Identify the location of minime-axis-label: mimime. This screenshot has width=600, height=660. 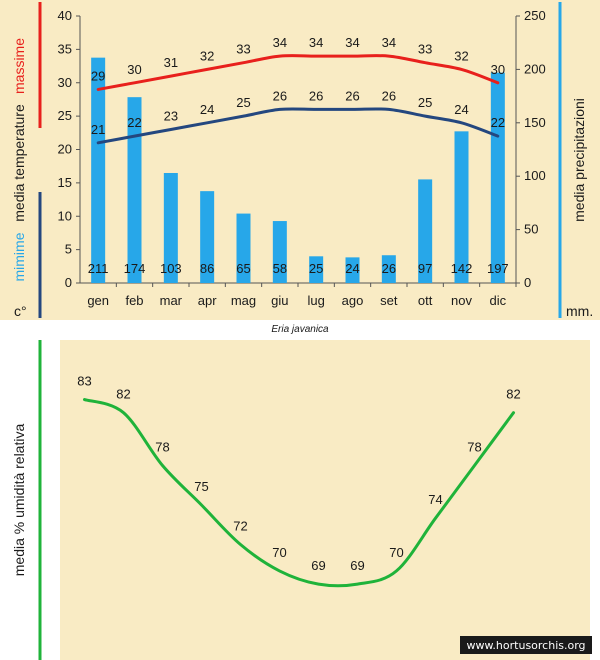
(19, 256).